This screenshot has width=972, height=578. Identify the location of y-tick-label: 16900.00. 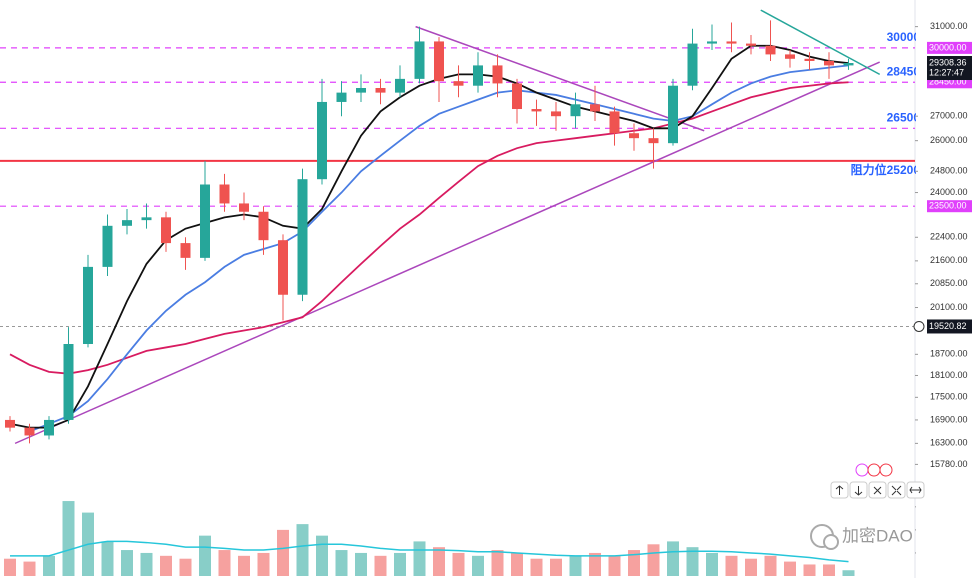
(949, 419).